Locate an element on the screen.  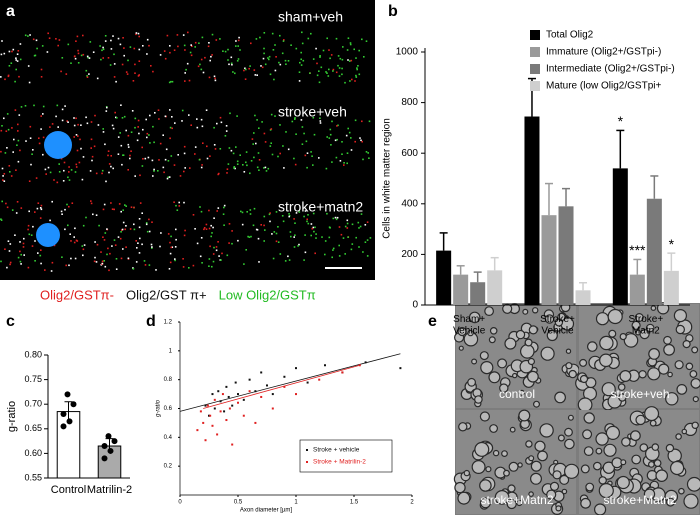
lesion-marker is located at coordinates (48, 235).